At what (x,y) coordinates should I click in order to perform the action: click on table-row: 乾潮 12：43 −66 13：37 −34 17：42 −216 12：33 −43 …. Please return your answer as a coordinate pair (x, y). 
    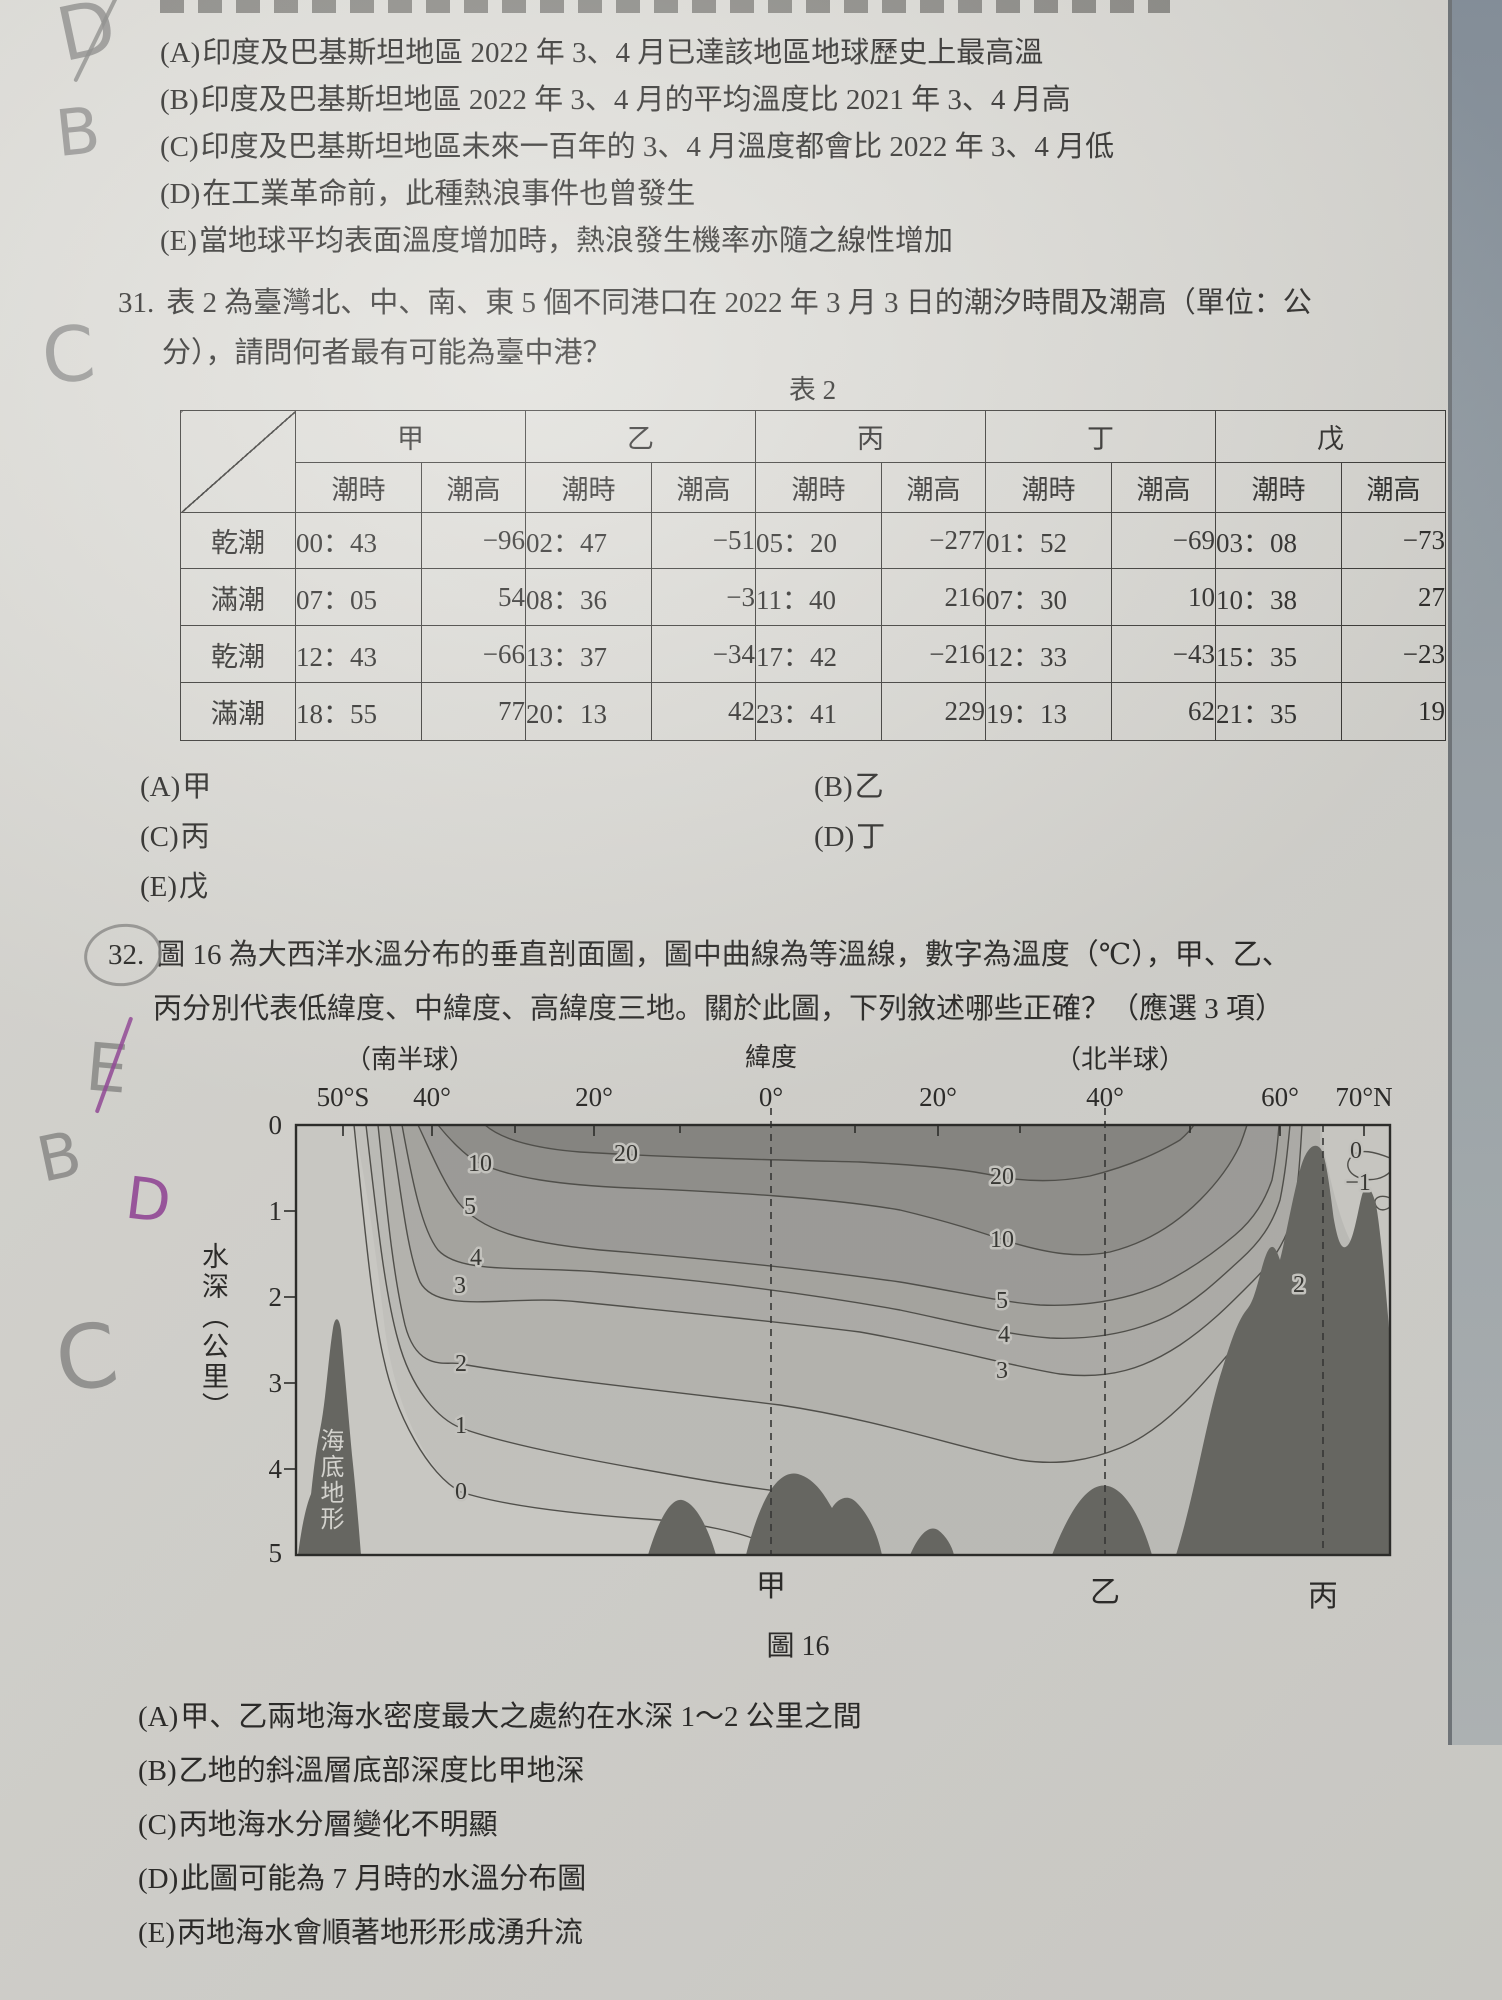
    Looking at the image, I should click on (813, 654).